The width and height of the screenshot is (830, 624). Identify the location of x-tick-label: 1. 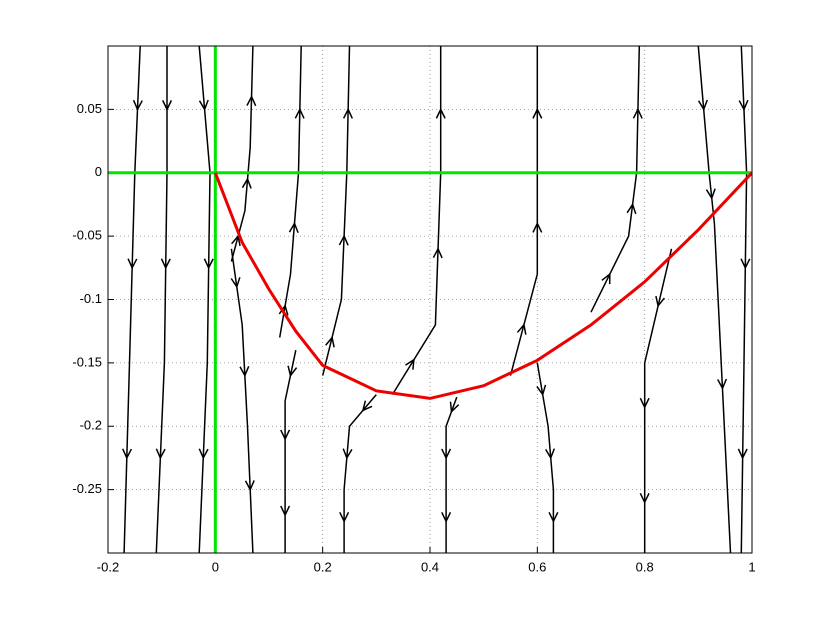
(751, 566).